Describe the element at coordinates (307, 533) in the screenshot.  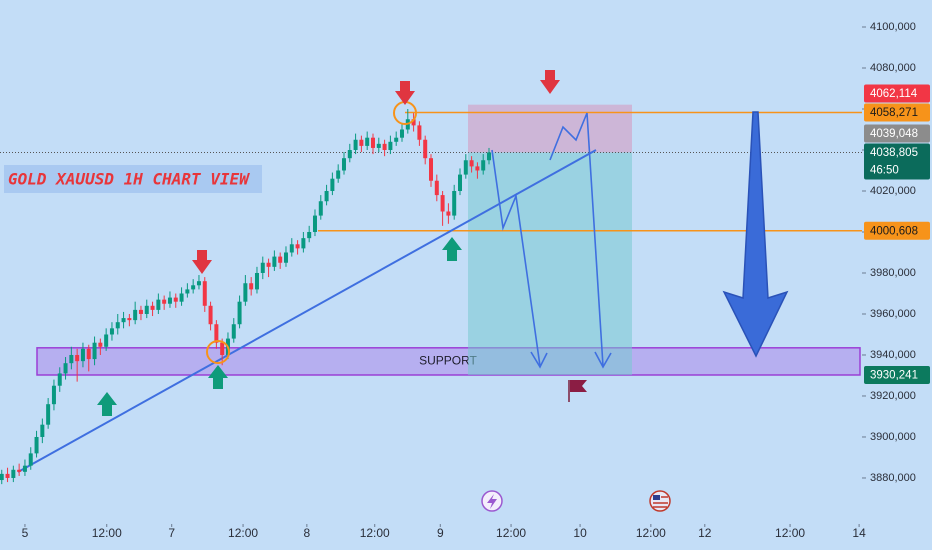
I see `x-tick-label: 8` at that location.